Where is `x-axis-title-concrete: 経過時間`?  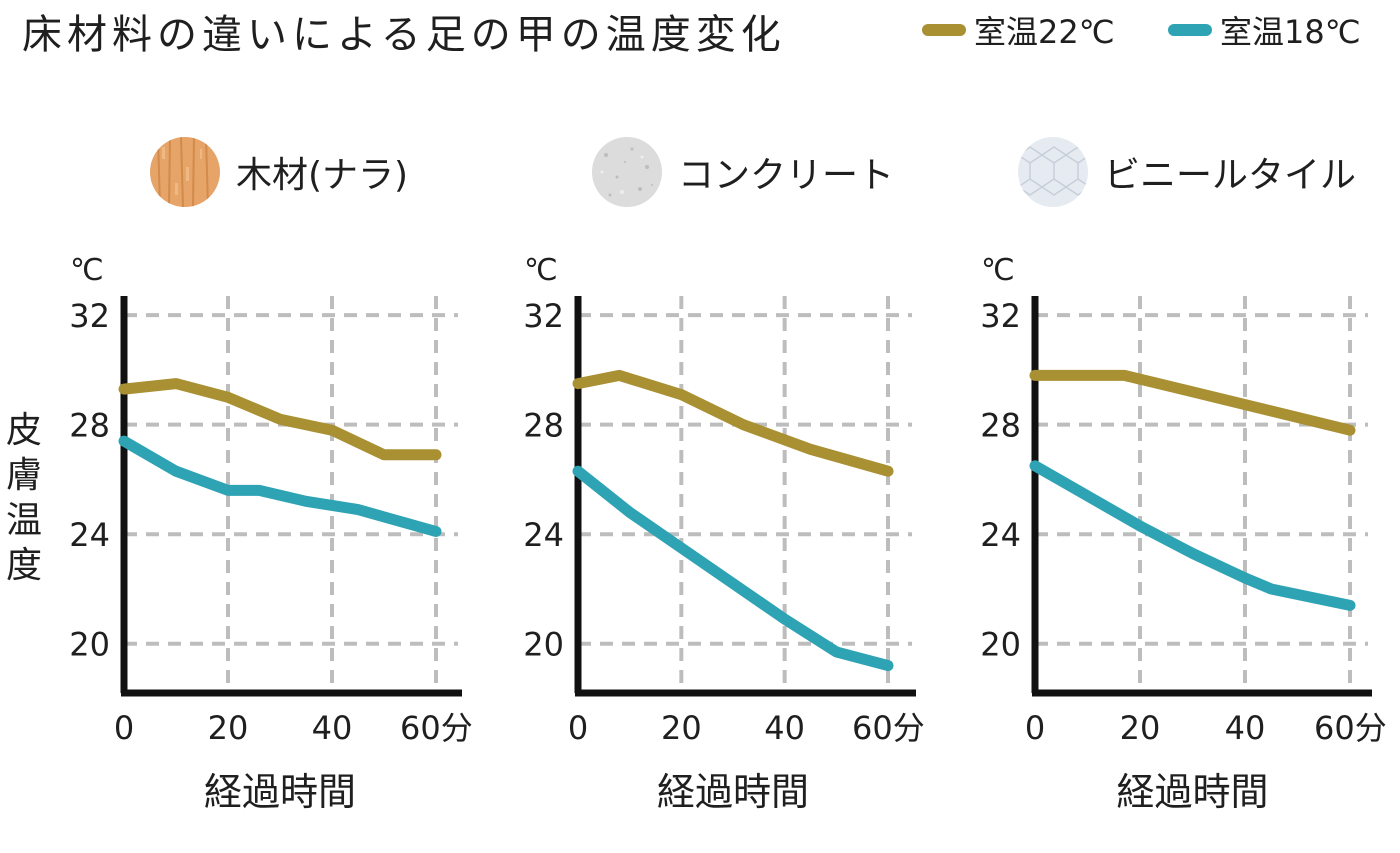 x-axis-title-concrete: 経過時間 is located at coordinates (733, 792).